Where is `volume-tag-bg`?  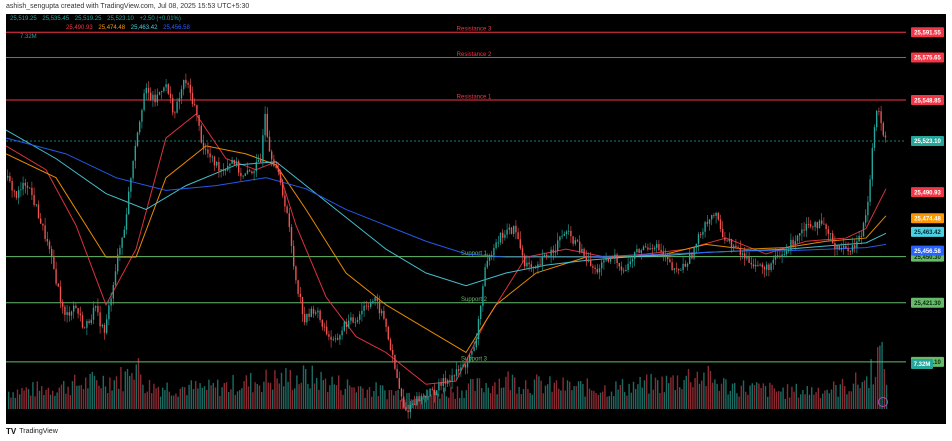 volume-tag-bg is located at coordinates (922, 364).